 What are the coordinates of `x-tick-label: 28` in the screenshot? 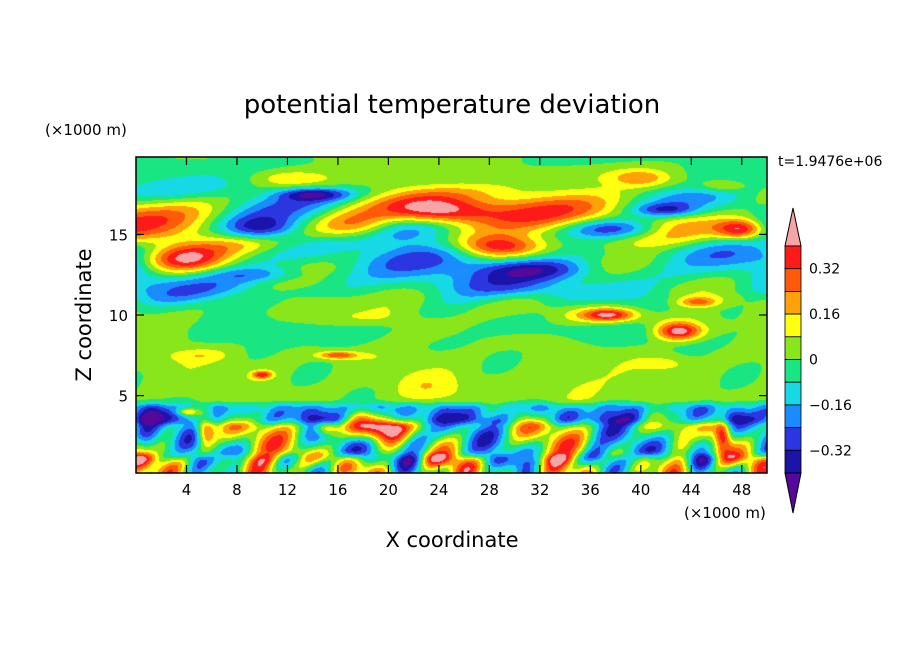 It's located at (489, 490).